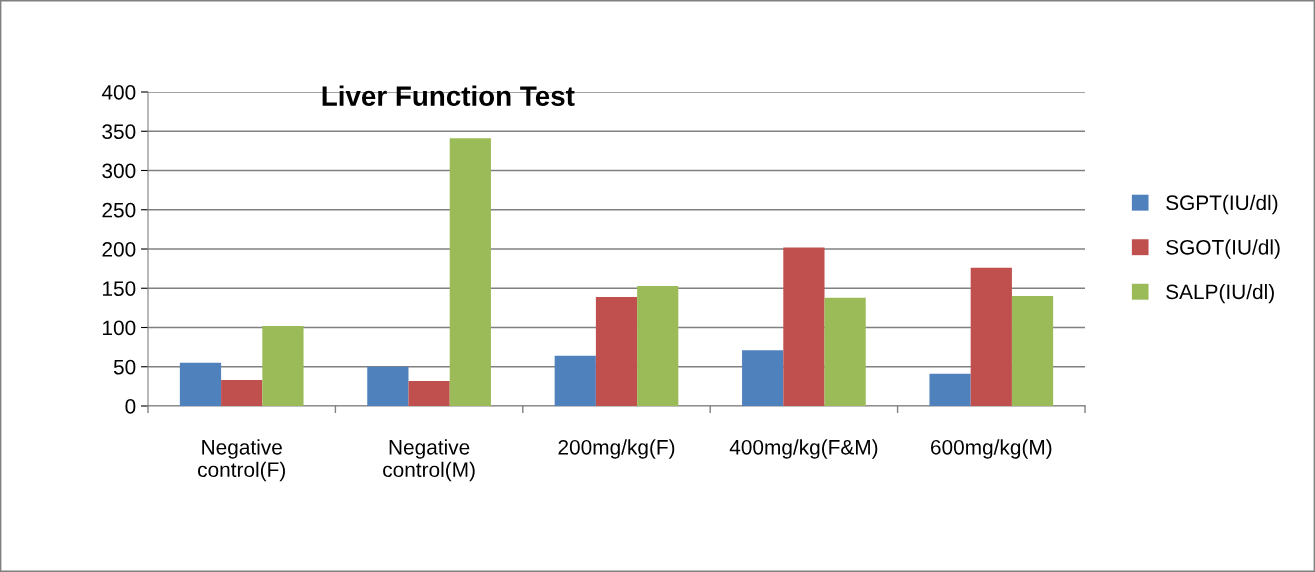 The image size is (1315, 572). Describe the element at coordinates (1222, 204) in the screenshot. I see `legend-label: SGPT(IU/dl)` at that location.